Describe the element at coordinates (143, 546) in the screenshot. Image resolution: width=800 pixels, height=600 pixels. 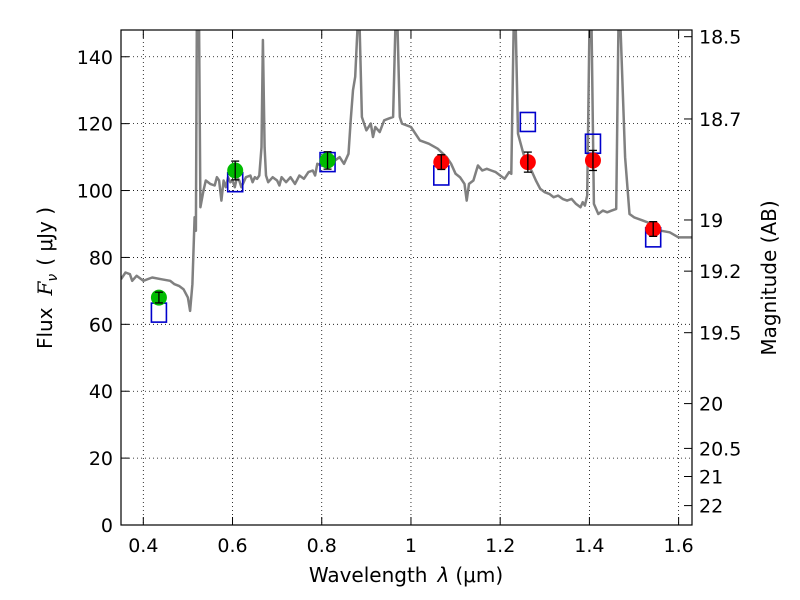
I see `x-tick-label: 0.4` at that location.